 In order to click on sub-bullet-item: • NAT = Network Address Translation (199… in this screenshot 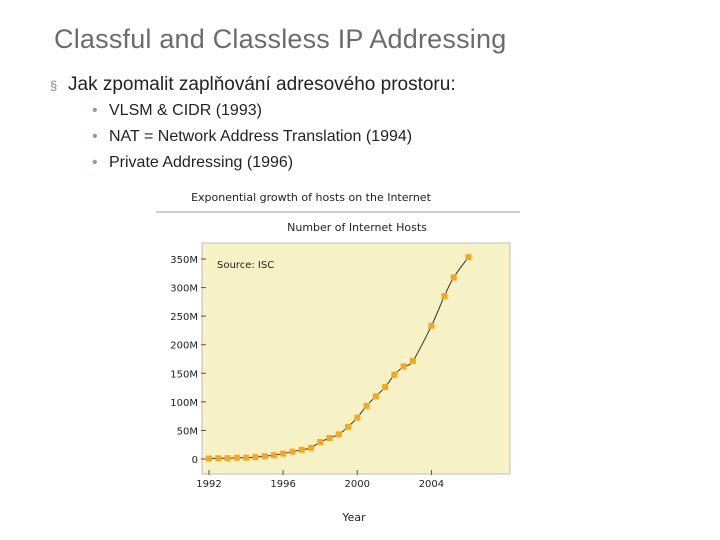, I will do `click(391, 141)`.